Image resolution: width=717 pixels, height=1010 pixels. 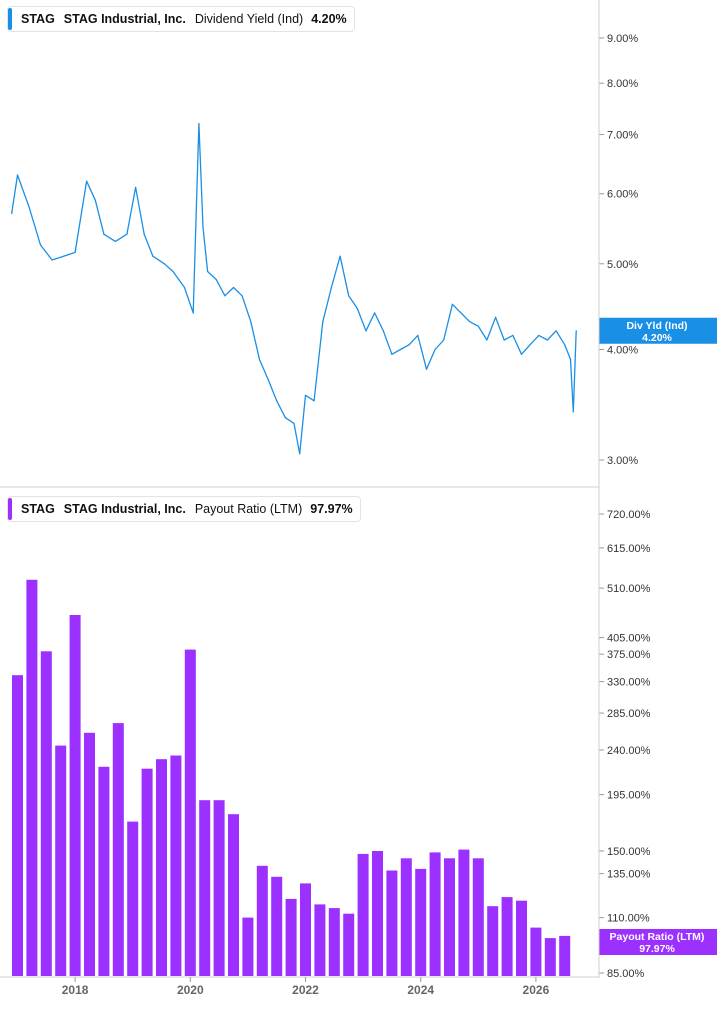 What do you see at coordinates (629, 751) in the screenshot?
I see `payout-tick-label: 240.00%` at bounding box center [629, 751].